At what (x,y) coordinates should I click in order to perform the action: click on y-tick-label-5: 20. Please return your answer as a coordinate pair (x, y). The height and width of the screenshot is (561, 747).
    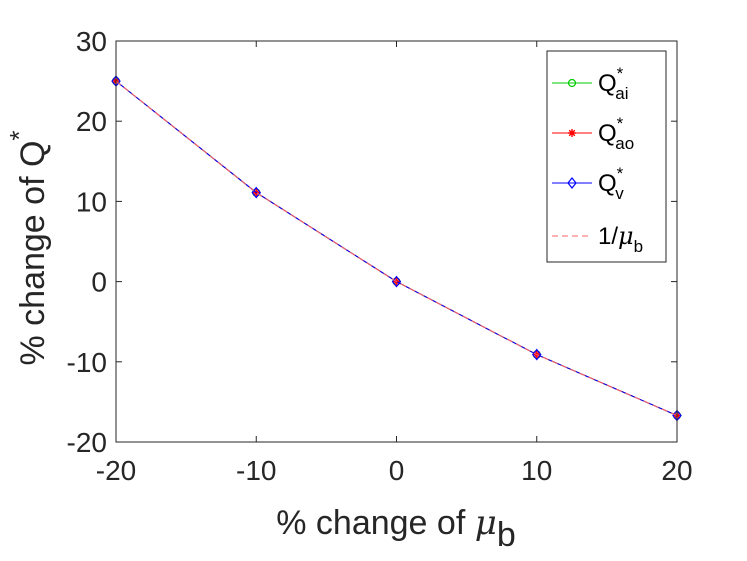
    Looking at the image, I should click on (91, 121).